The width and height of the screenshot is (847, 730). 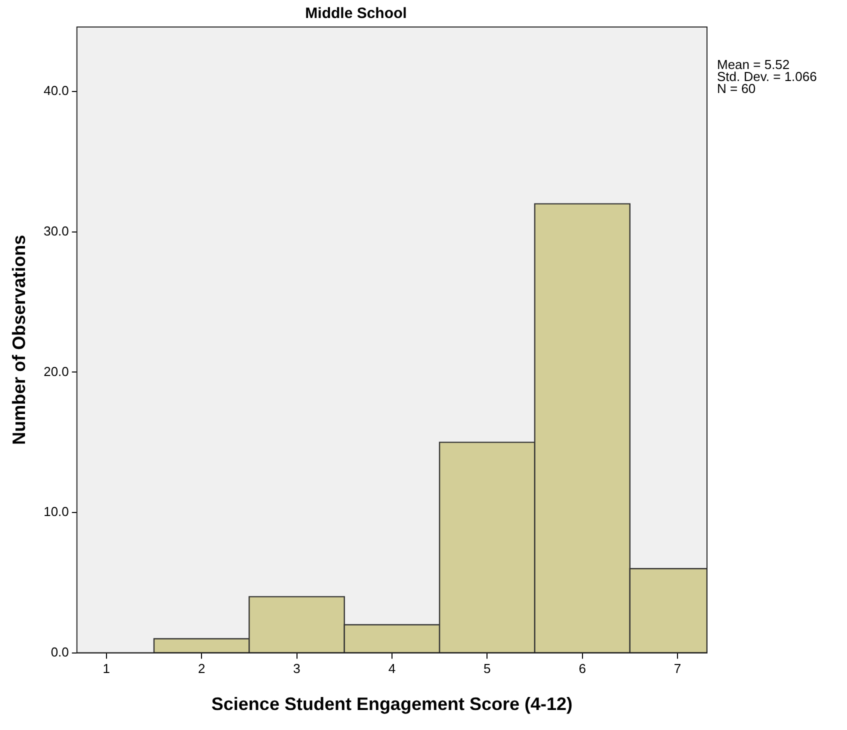 I want to click on y-tick-label: 0.0, so click(x=59, y=652).